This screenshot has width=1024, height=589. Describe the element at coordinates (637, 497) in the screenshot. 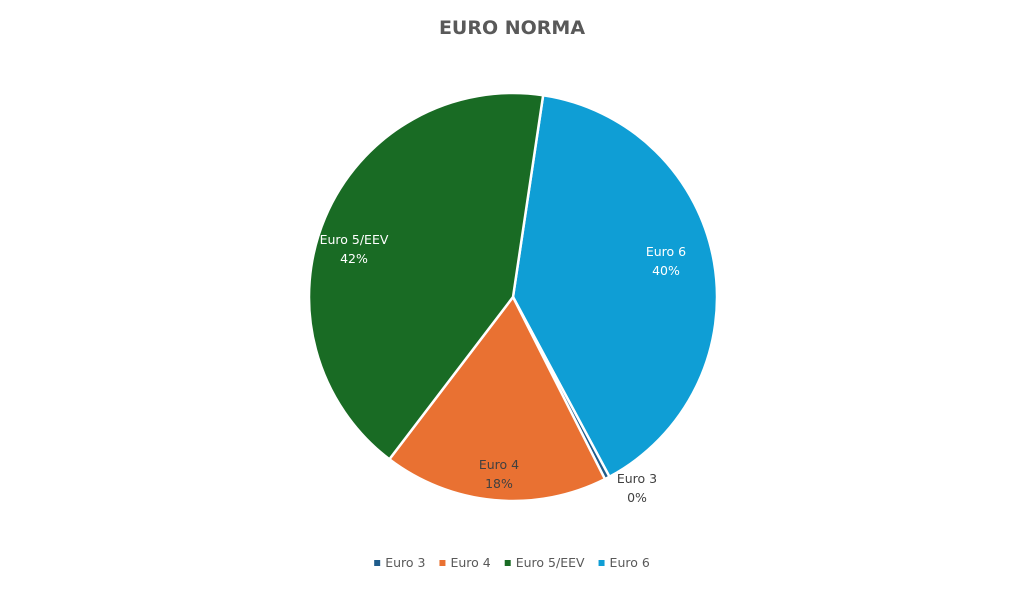

I see `data-label-percent-euro-3: 0%` at that location.